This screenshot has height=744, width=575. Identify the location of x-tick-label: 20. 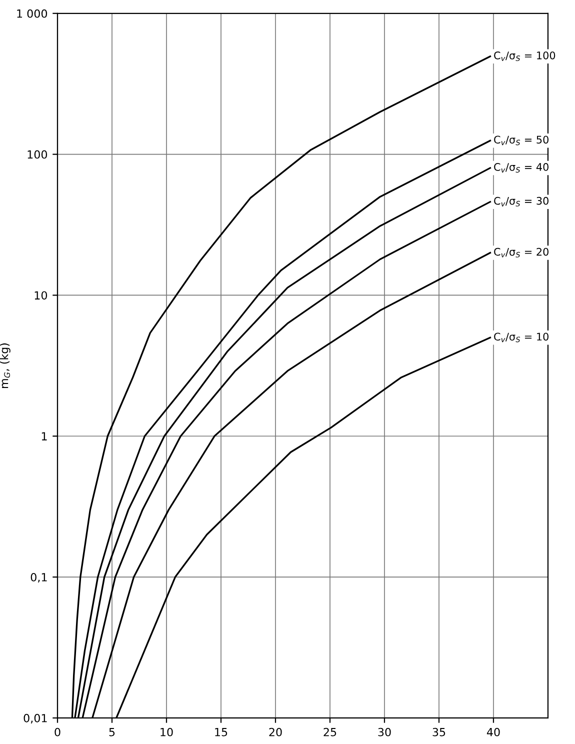
(275, 732).